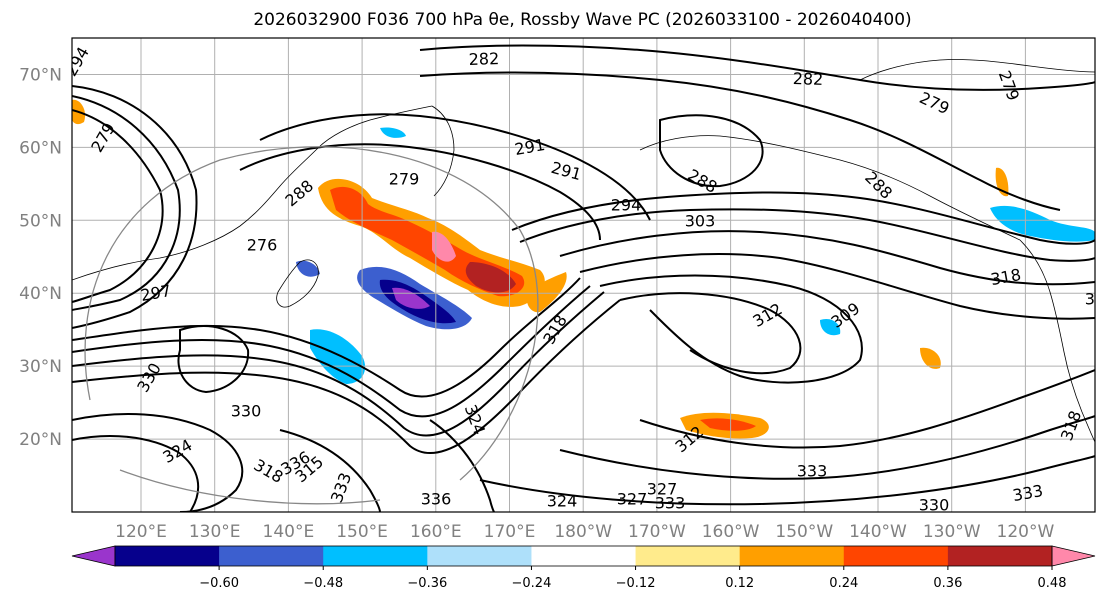 Image resolution: width=1105 pixels, height=606 pixels. Describe the element at coordinates (1073, 556) in the screenshot. I see `colorbar-extend-high` at that location.